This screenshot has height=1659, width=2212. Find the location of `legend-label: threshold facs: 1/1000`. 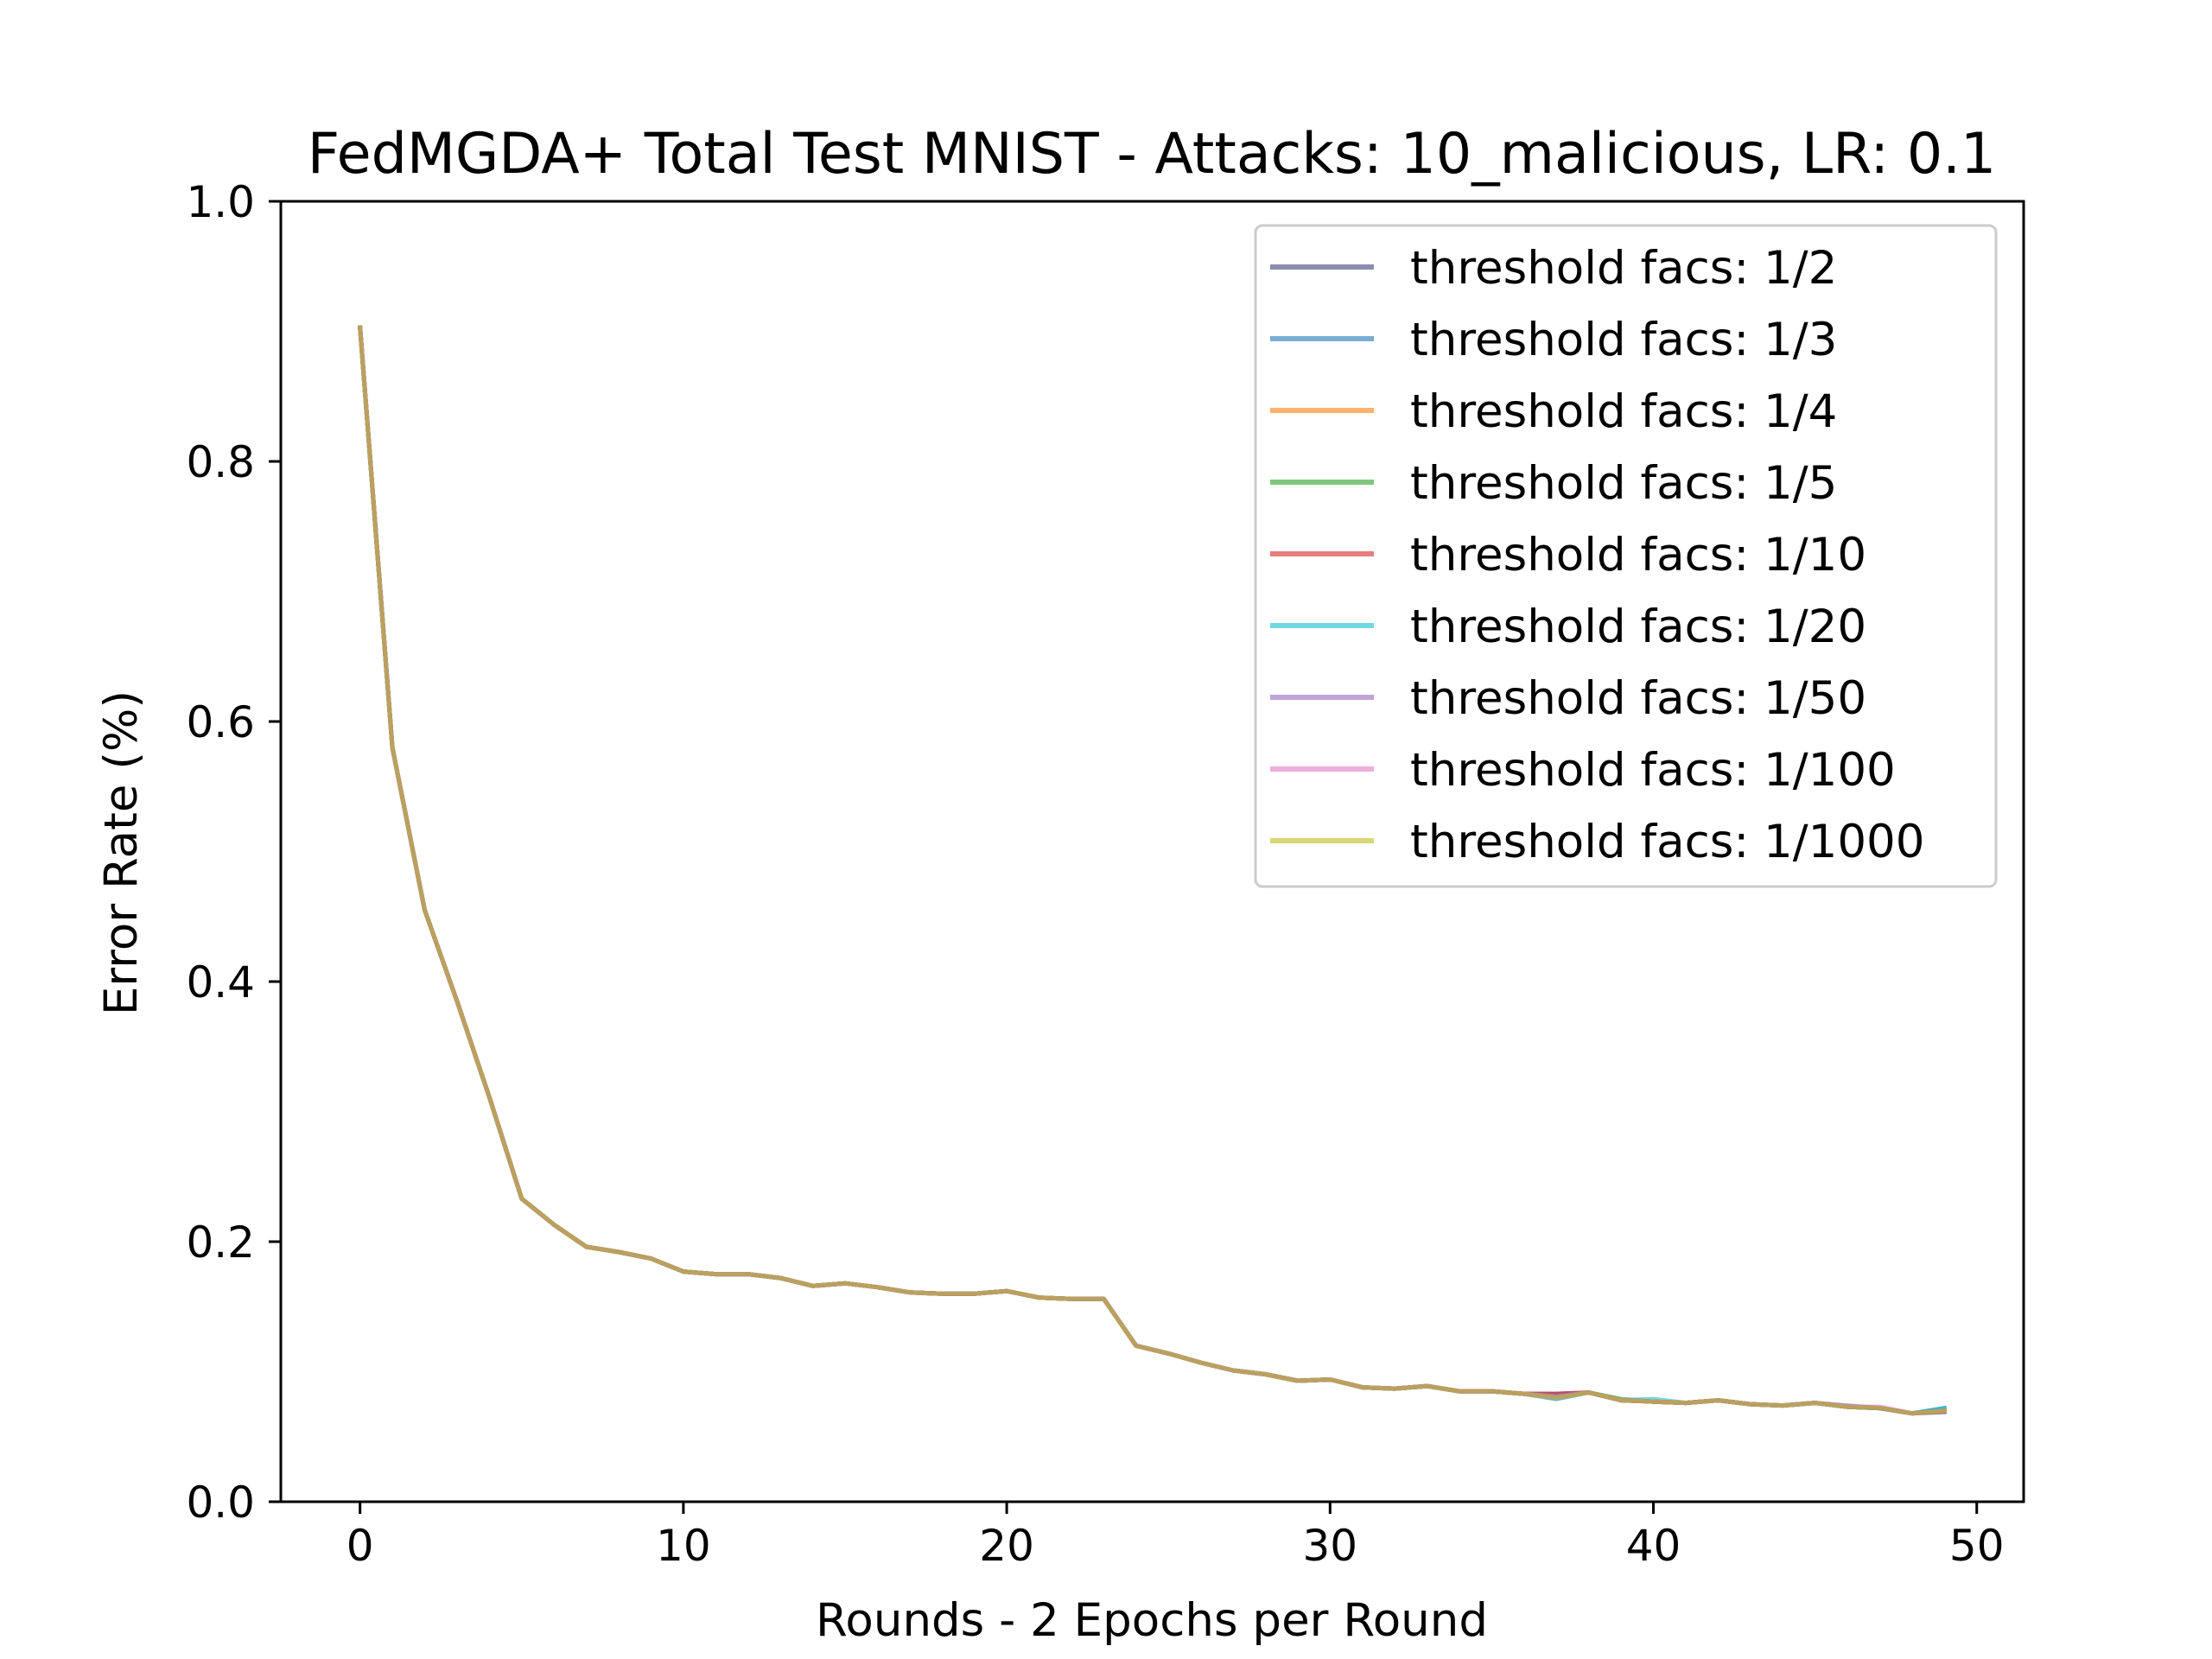

legend-label: threshold facs: 1/1000 is located at coordinates (1667, 842).